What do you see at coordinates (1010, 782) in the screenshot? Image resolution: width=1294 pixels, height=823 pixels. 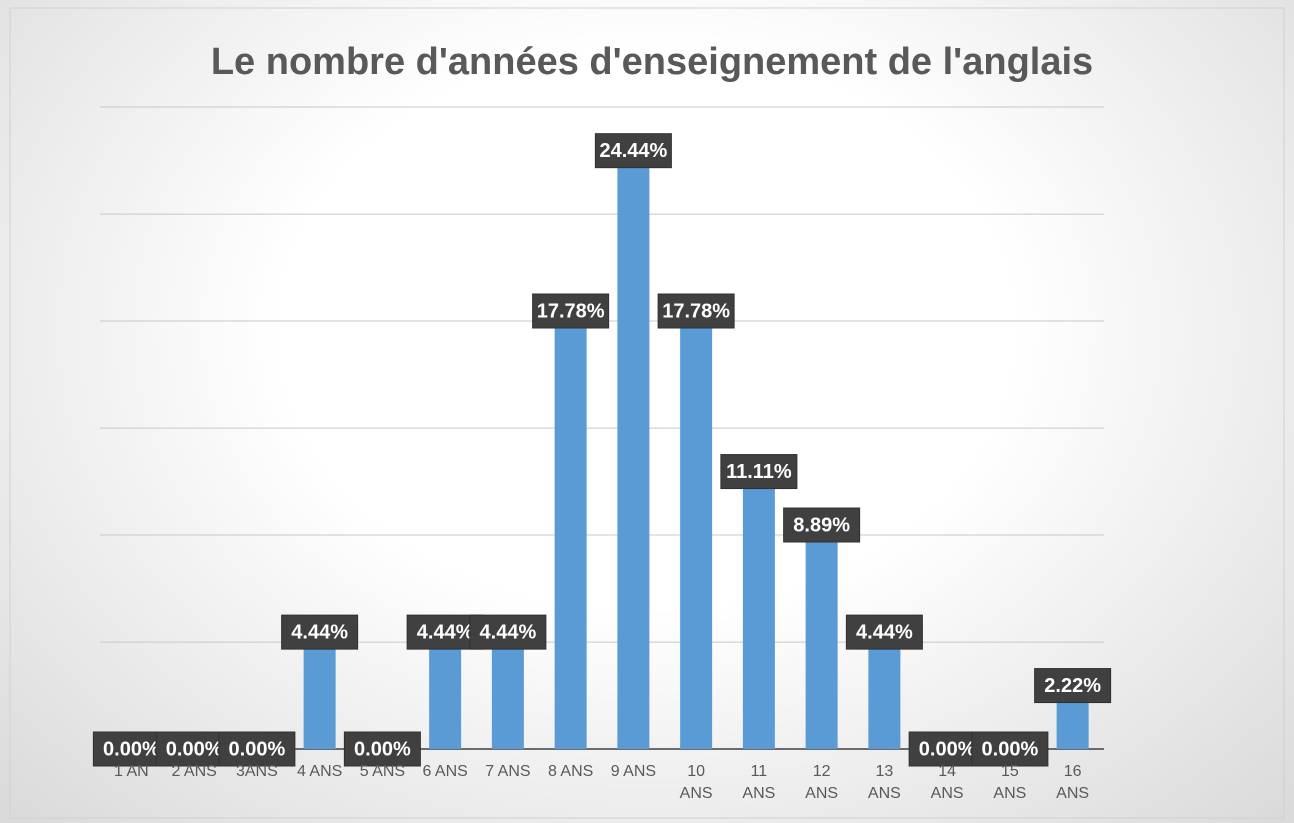 I see `x-tick-label: 15 ANS` at bounding box center [1010, 782].